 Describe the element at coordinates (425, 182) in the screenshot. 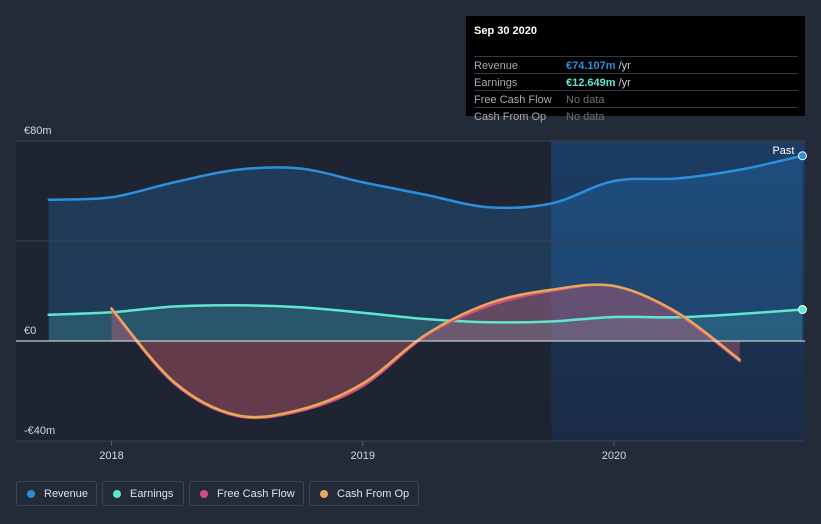

I see `line-revenue` at that location.